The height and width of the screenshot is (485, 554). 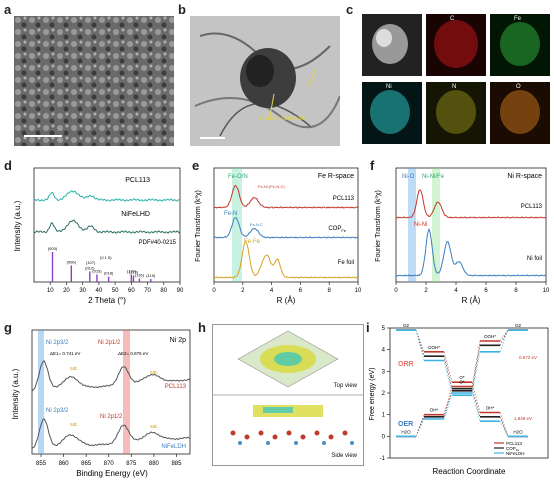 I want to click on ni-legend-pcl113: PCL113, so click(x=532, y=207).